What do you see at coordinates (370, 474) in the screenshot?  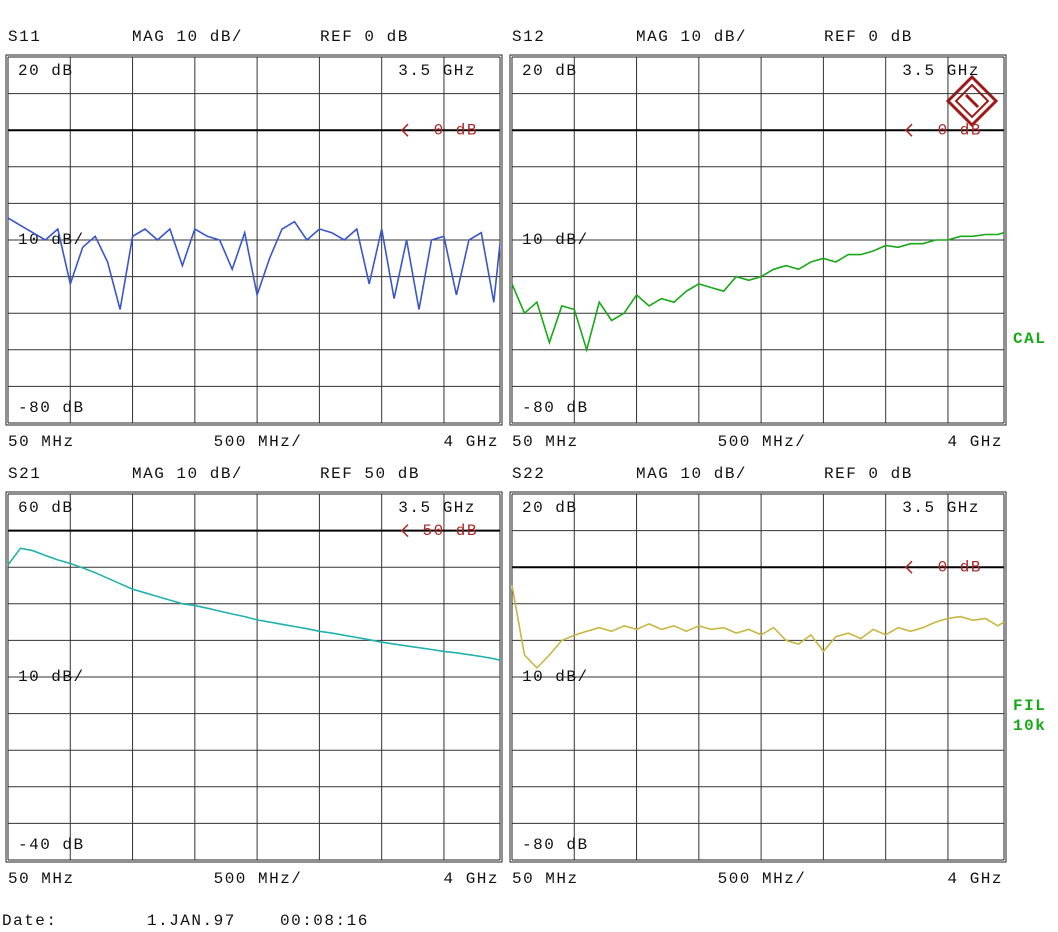 I see `ref-label: REF 50 dB` at bounding box center [370, 474].